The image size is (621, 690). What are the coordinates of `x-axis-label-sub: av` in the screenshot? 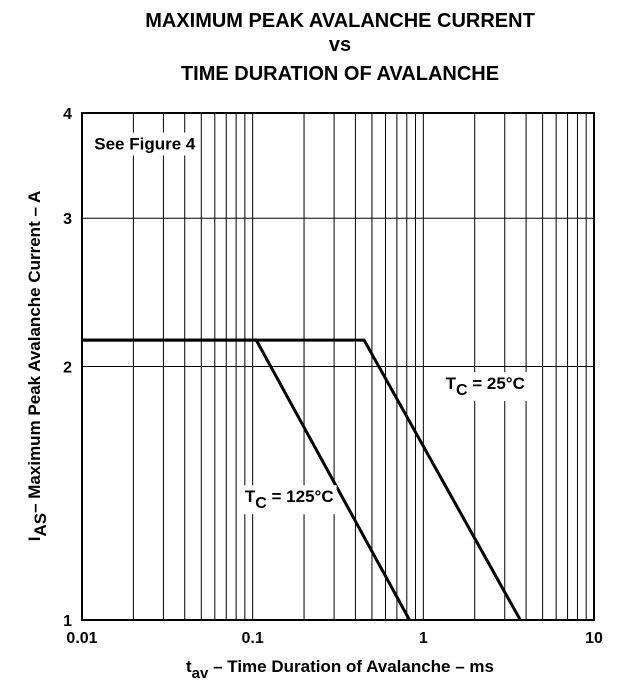 It's located at (200, 673).